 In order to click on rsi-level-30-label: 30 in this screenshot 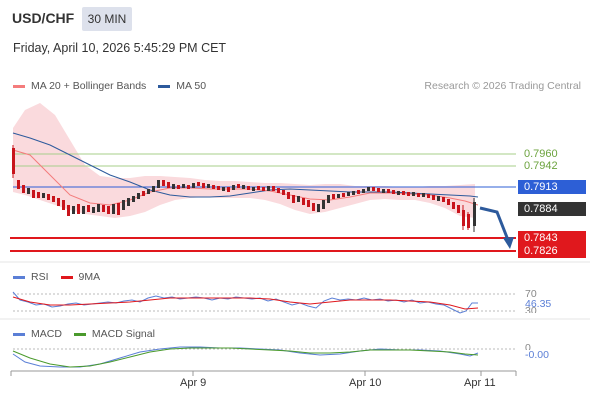, I will do `click(531, 310)`.